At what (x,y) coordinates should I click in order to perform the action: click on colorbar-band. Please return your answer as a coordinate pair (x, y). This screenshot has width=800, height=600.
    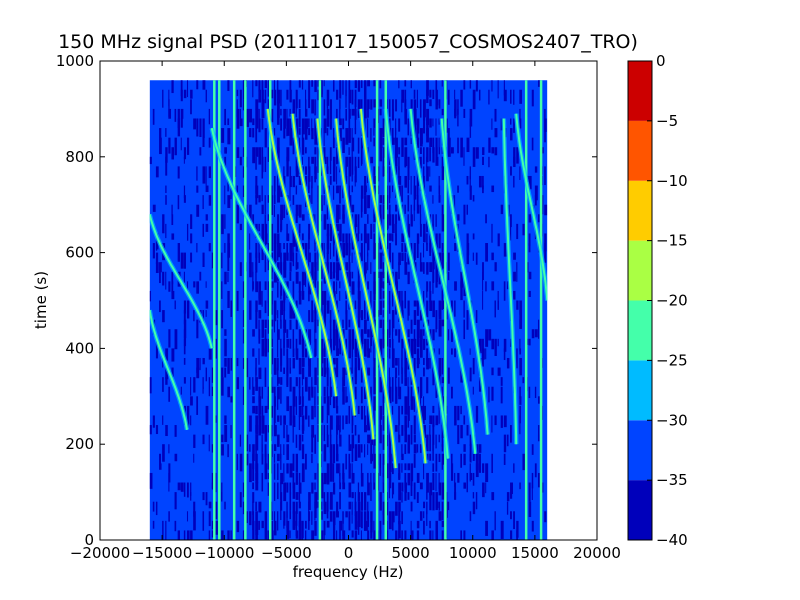
    Looking at the image, I should click on (640, 270).